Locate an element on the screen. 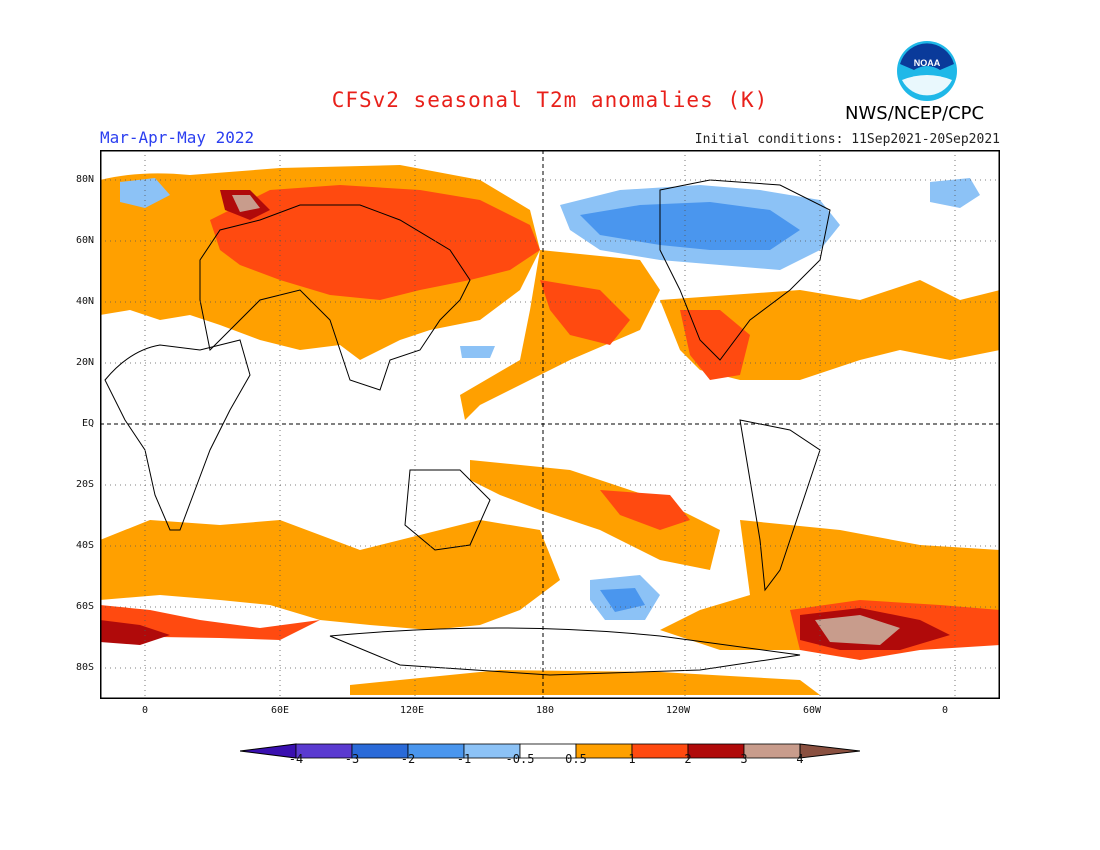 The image size is (1100, 850). lon-tick-label: 120E is located at coordinates (412, 710).